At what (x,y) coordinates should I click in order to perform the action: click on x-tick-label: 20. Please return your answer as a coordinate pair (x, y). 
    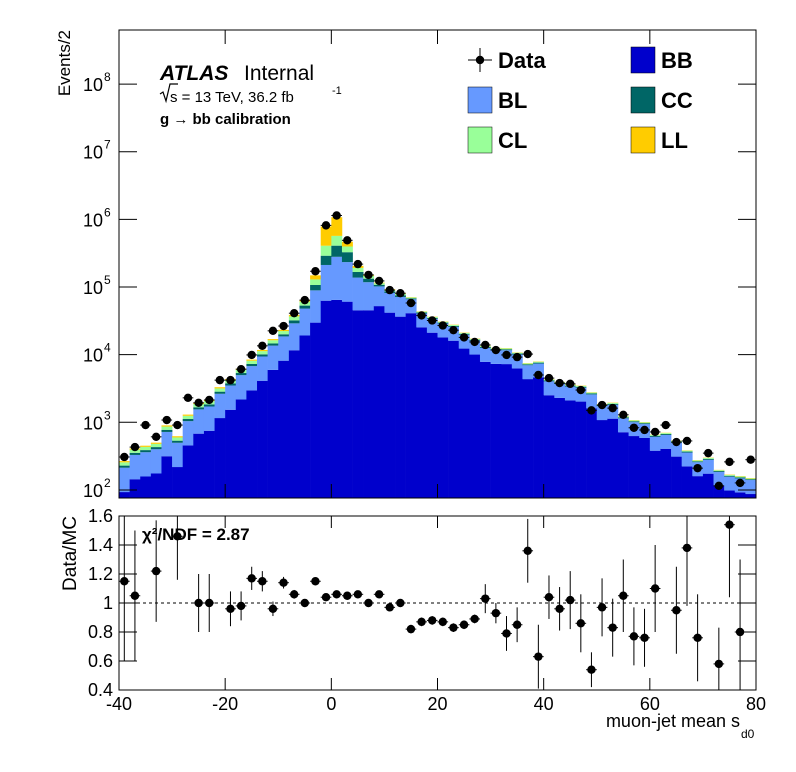
    Looking at the image, I should click on (437, 704).